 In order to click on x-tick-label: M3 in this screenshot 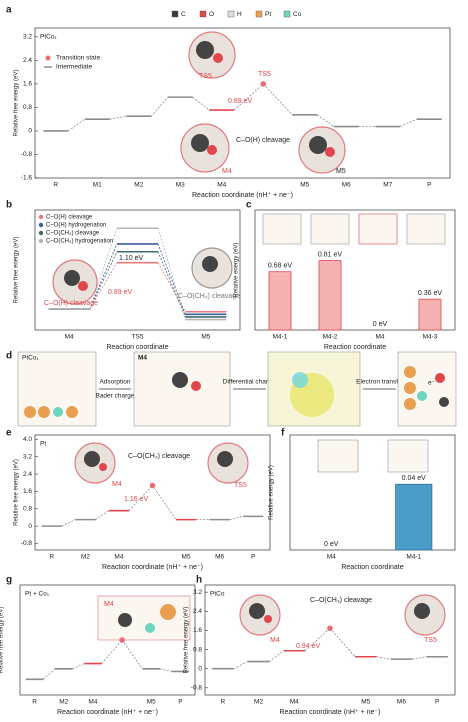, I will do `click(180, 185)`.